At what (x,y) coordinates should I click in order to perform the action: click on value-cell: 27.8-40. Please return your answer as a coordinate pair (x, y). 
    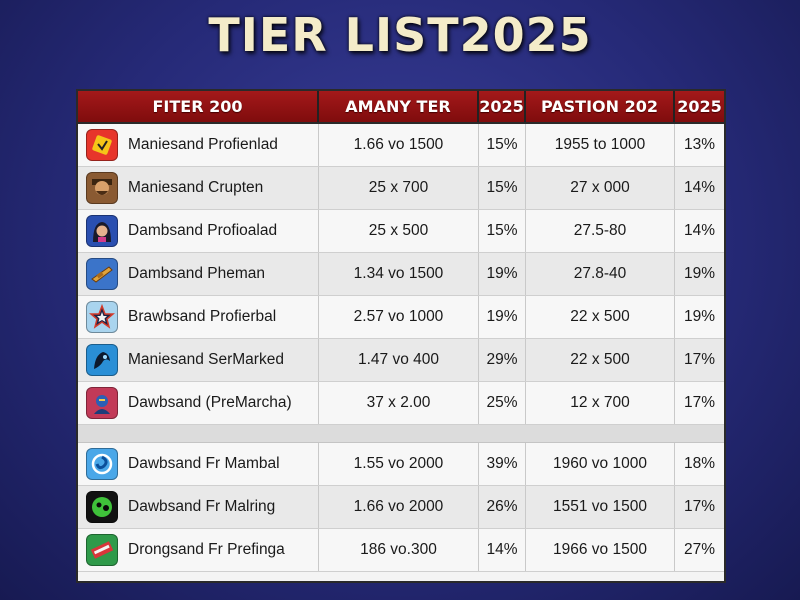
    Looking at the image, I should click on (600, 274).